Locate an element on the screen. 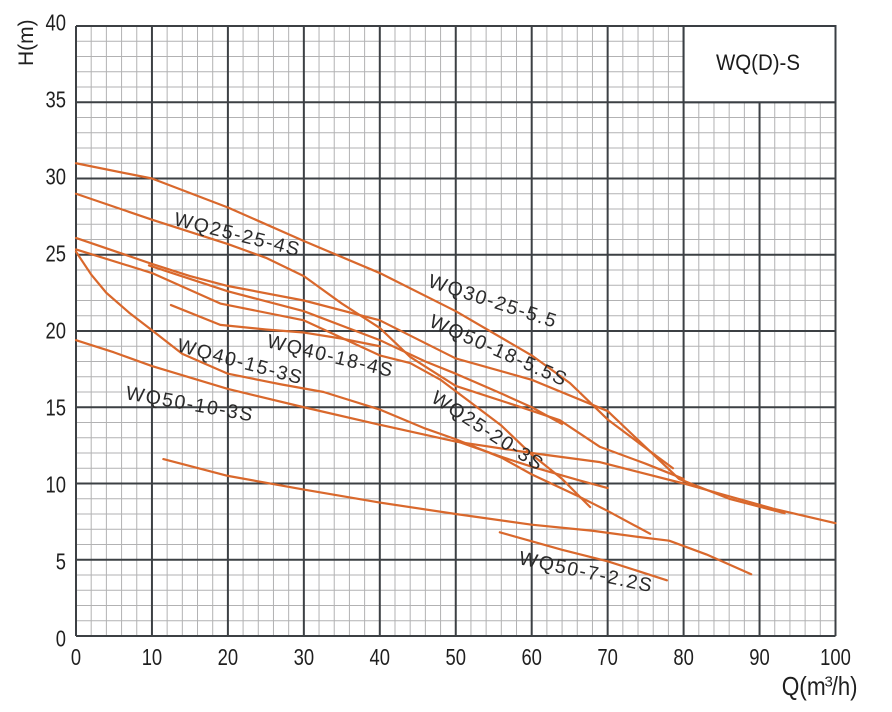 The width and height of the screenshot is (892, 712). svg-text: 60 is located at coordinates (531, 657).